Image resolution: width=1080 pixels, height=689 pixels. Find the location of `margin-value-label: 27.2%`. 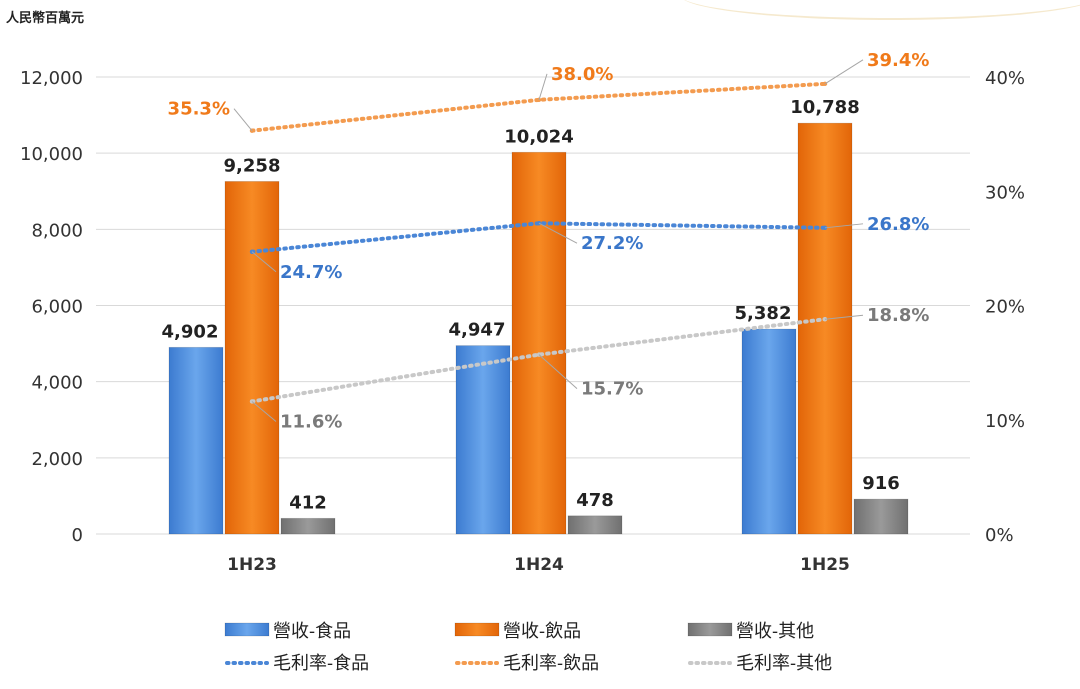

margin-value-label: 27.2% is located at coordinates (612, 243).